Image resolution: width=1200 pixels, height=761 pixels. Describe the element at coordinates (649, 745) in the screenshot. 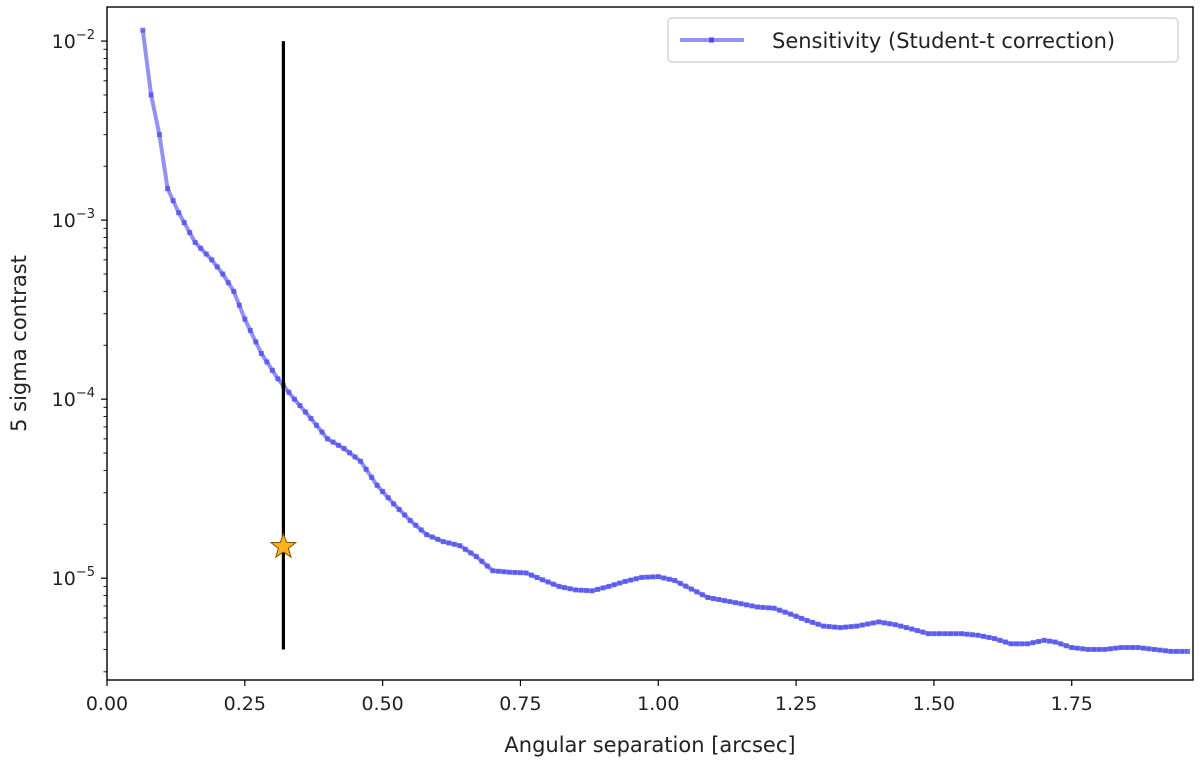

I see `x-axis-label: Angular separation [arcsec]` at that location.